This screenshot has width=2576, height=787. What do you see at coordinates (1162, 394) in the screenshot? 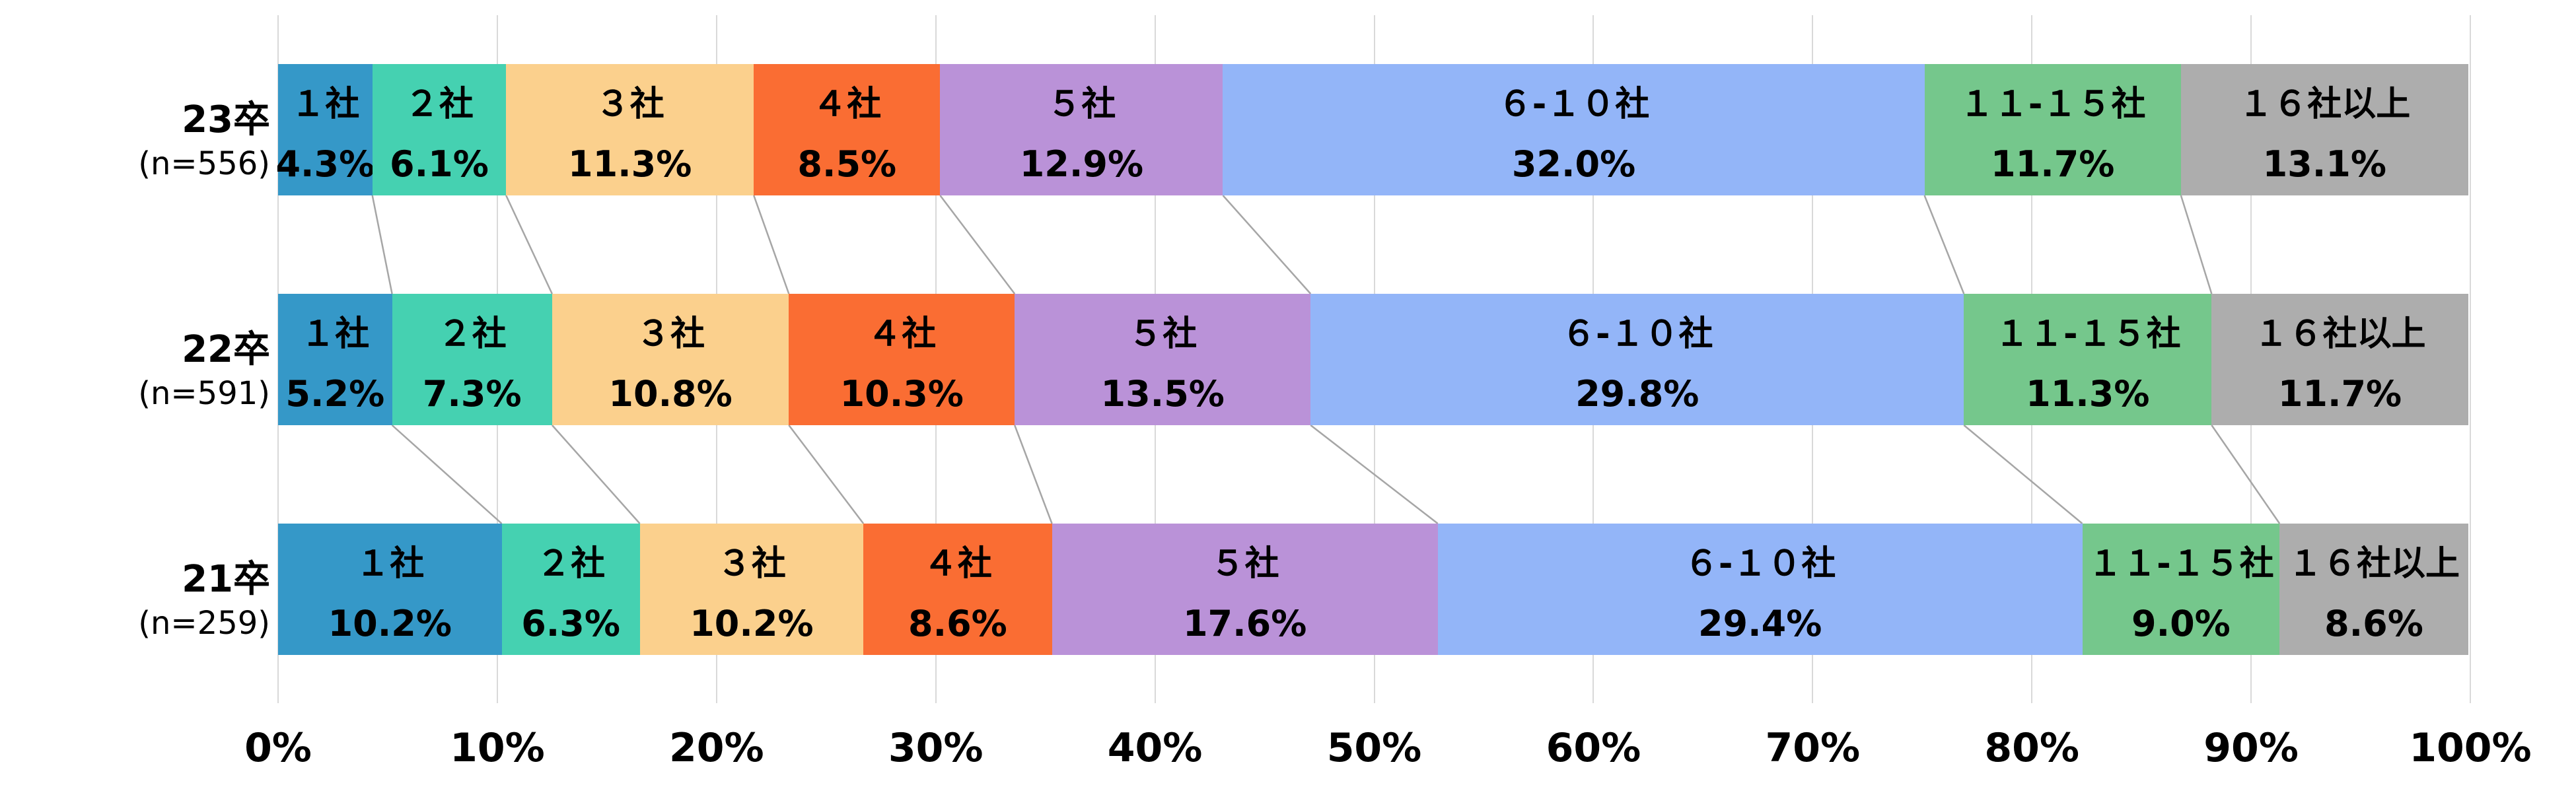
I see `segment-value: 13.5%` at bounding box center [1162, 394].